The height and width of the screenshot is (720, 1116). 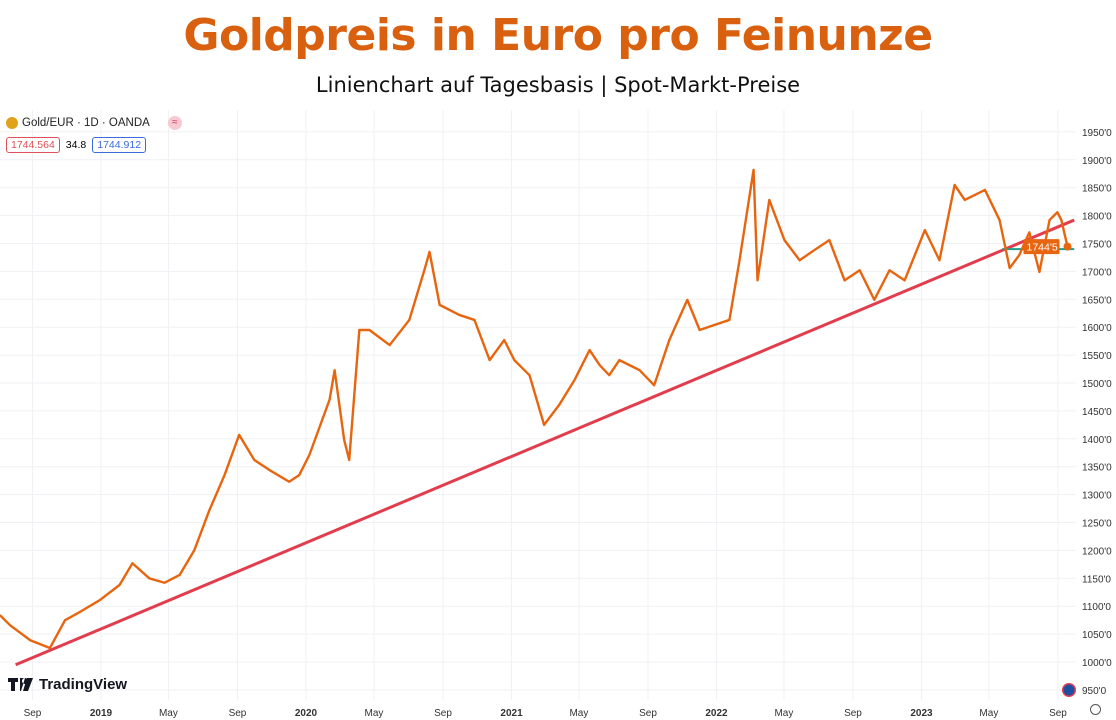 I want to click on y-tick-label: 1800'0, so click(x=1097, y=217).